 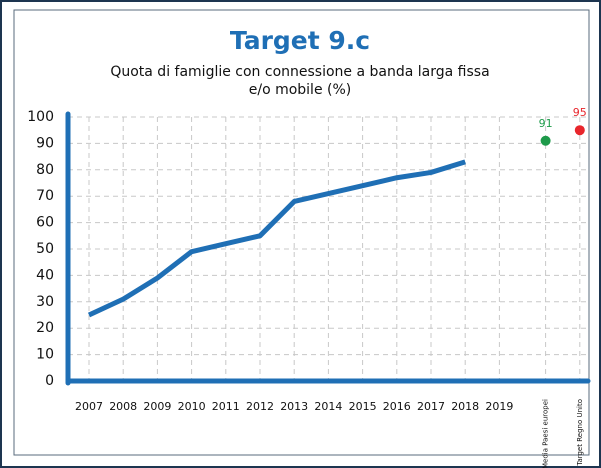 I want to click on y-tick-label: 60, so click(x=45, y=223).